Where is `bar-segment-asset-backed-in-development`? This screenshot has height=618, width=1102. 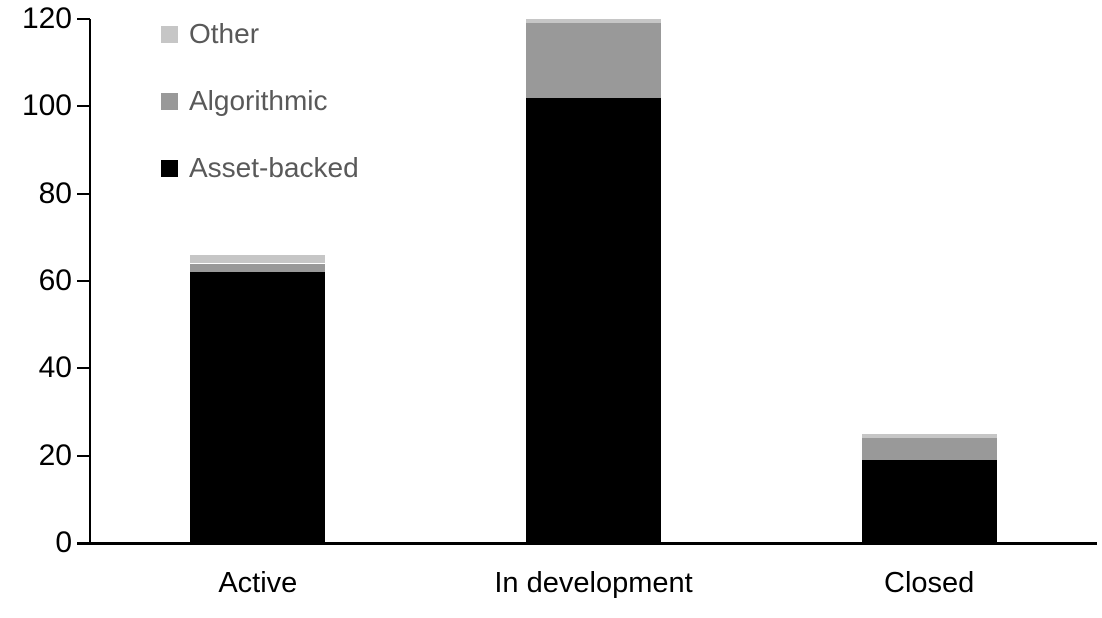
bar-segment-asset-backed-in-development is located at coordinates (593, 320).